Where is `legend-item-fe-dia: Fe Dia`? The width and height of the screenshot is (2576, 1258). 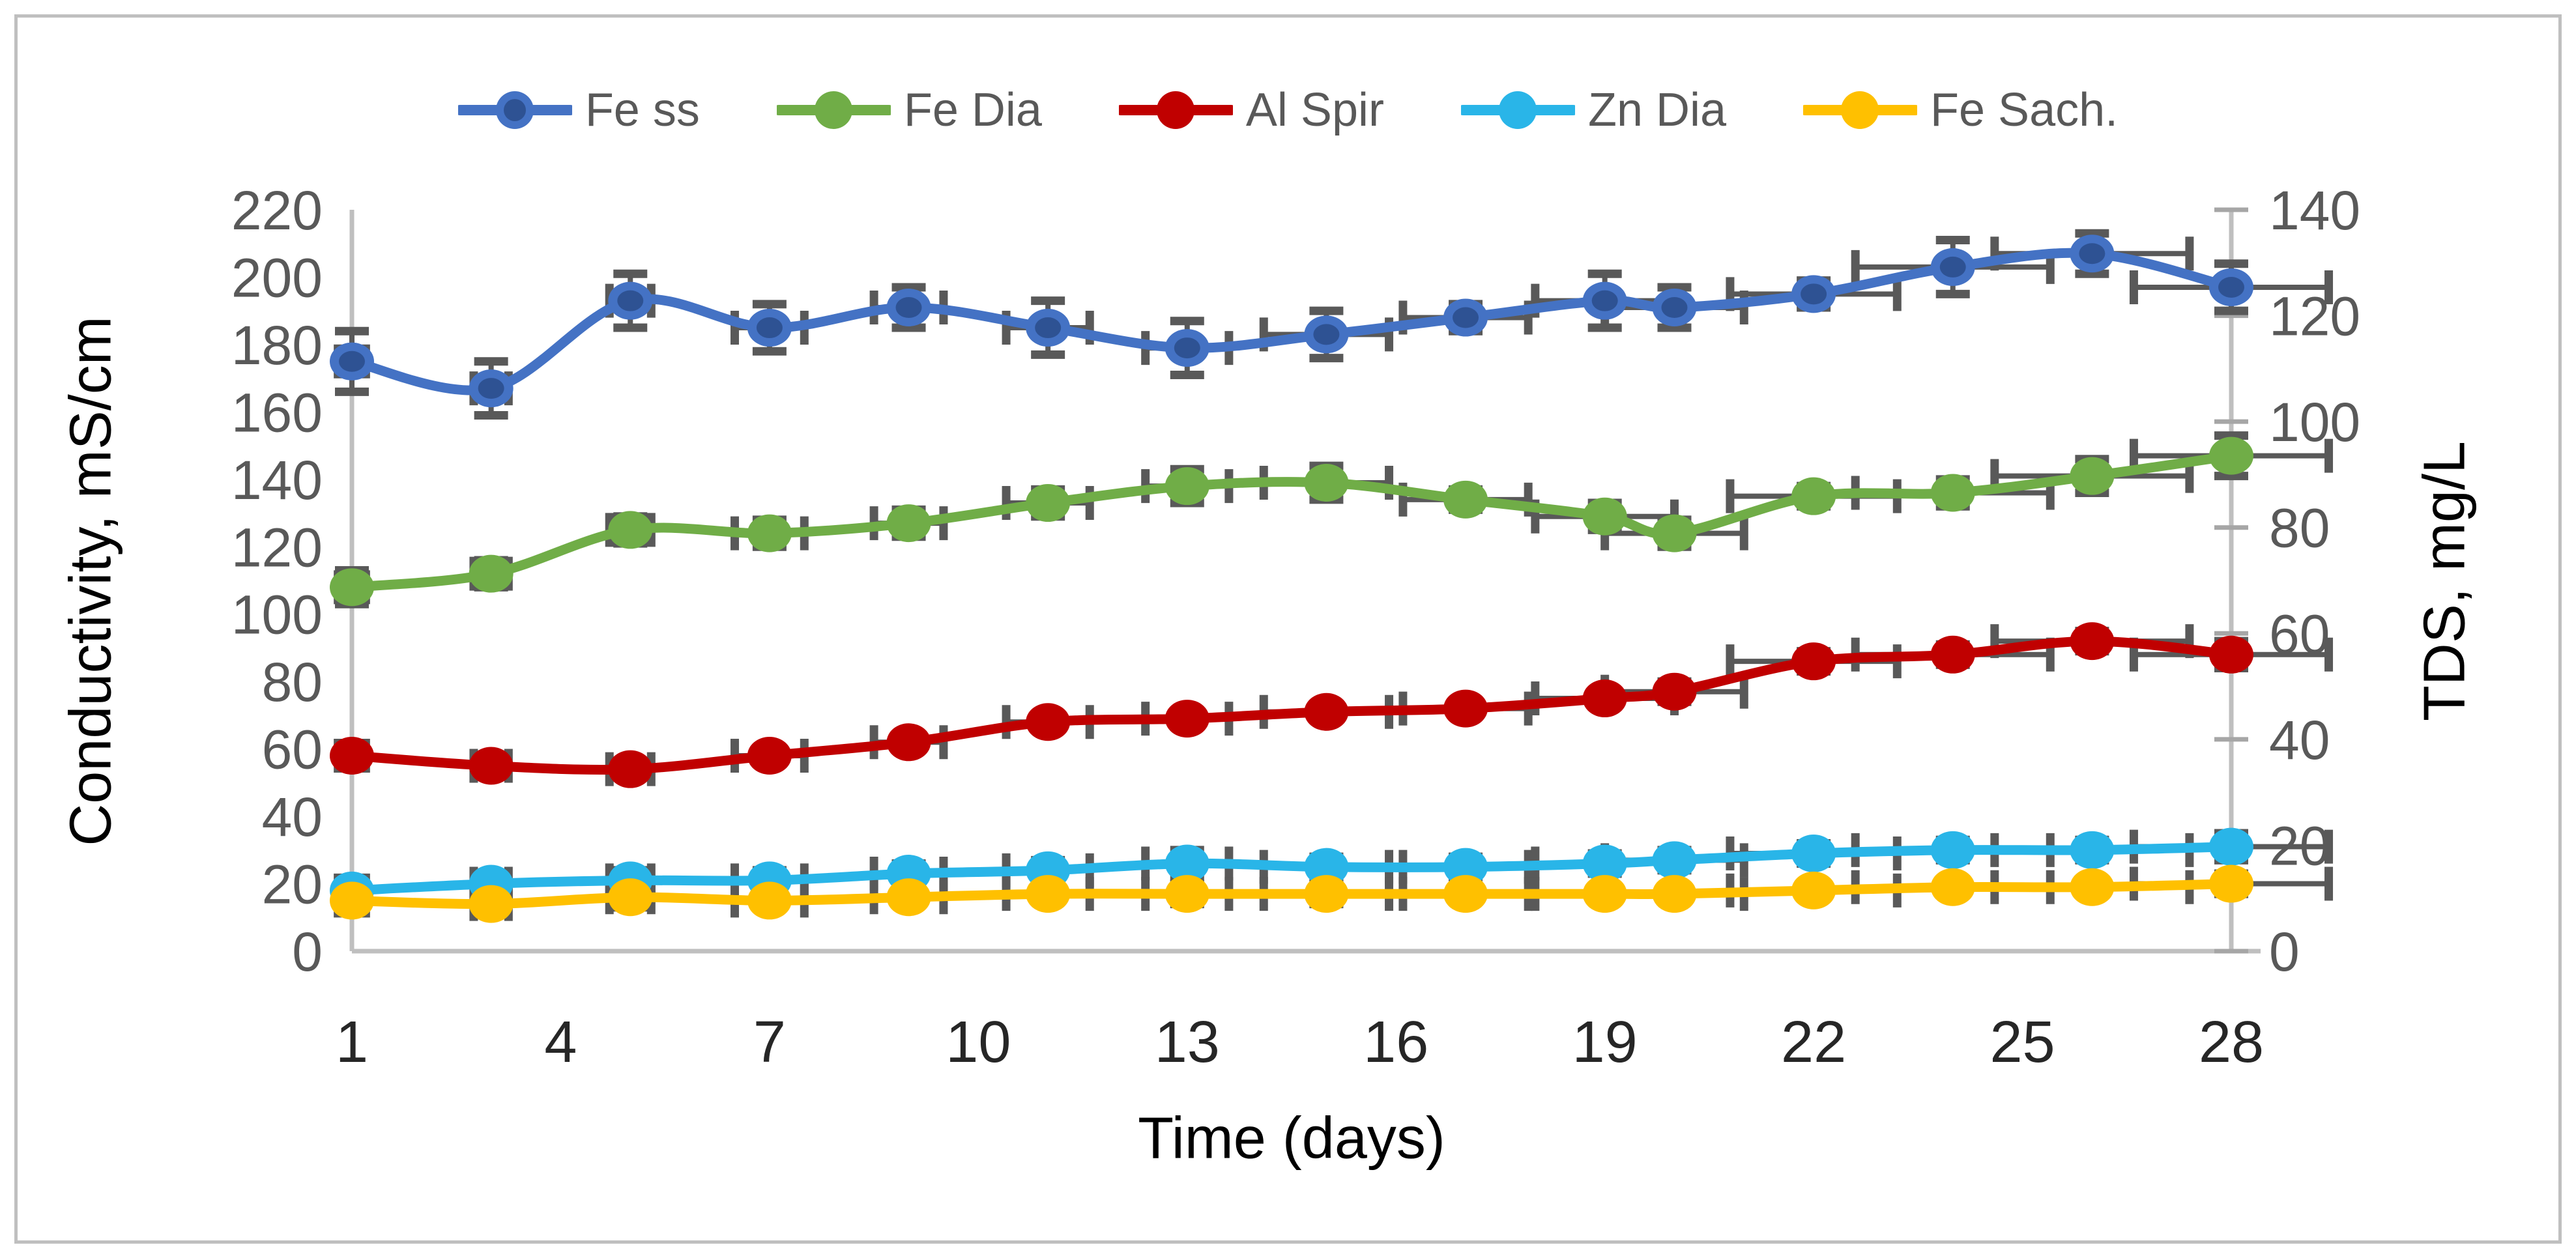 legend-item-fe-dia: Fe Dia is located at coordinates (909, 110).